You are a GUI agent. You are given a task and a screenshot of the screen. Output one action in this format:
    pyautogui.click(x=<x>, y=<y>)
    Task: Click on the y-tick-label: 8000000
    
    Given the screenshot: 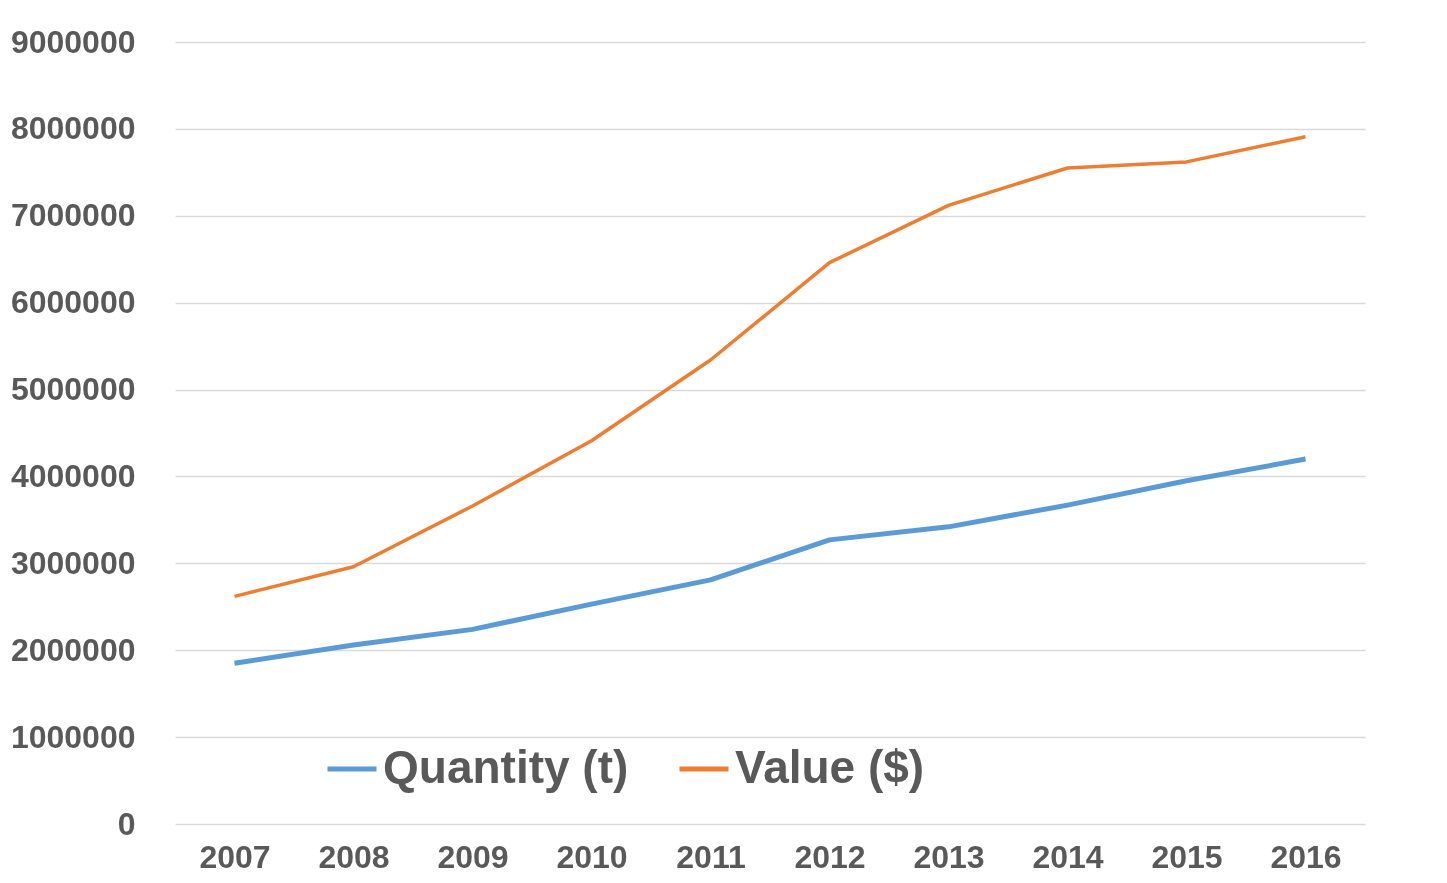 What is the action you would take?
    pyautogui.click(x=73, y=128)
    